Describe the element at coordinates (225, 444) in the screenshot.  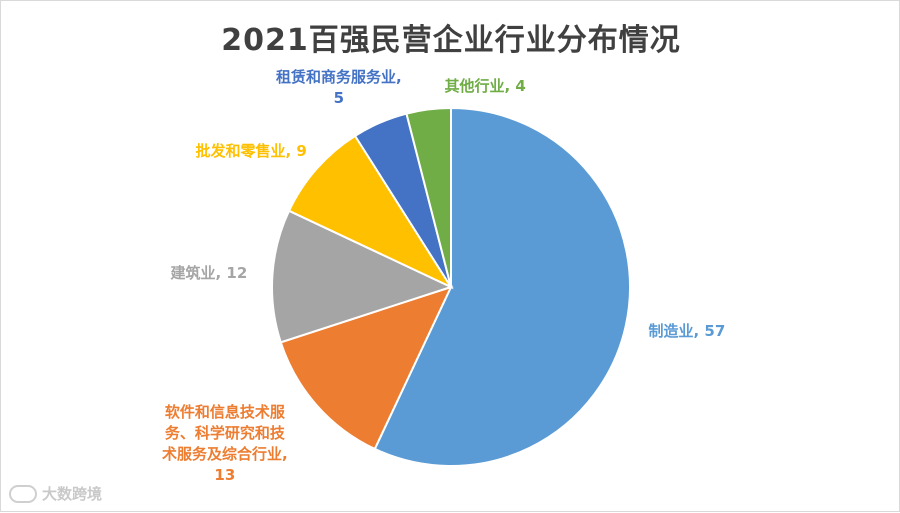
I see `slice-label-2: 软件和信息技术服 务、科学研究和技 术服务及综合行业, 13` at that location.